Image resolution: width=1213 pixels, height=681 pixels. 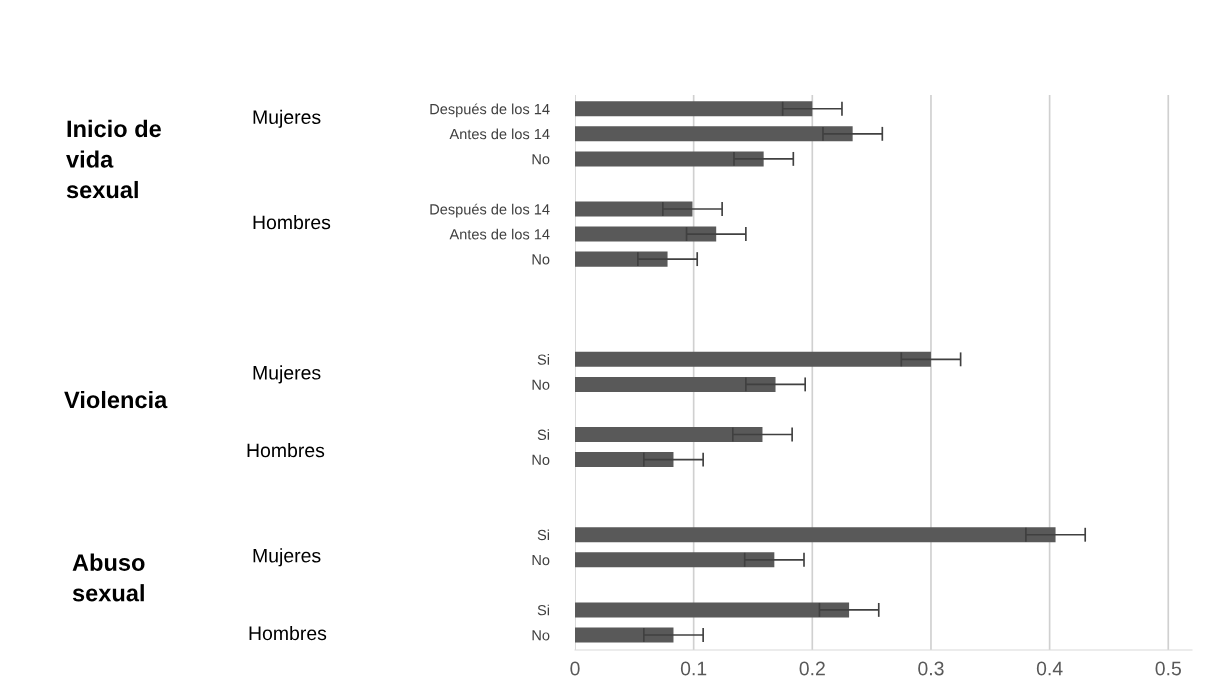 What do you see at coordinates (575, 668) in the screenshot?
I see `x-tick-label: 0` at bounding box center [575, 668].